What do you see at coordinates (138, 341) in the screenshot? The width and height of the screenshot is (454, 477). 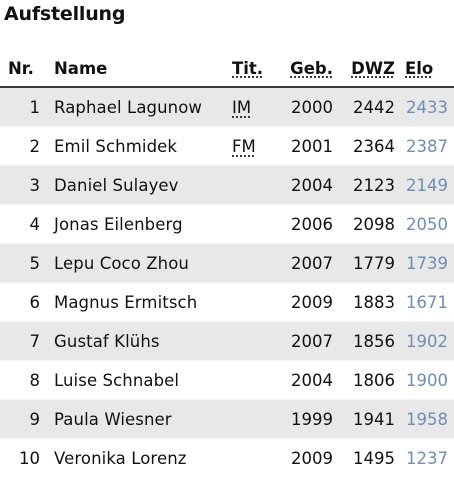 I see `player-name: Gustaf Klühs` at bounding box center [138, 341].